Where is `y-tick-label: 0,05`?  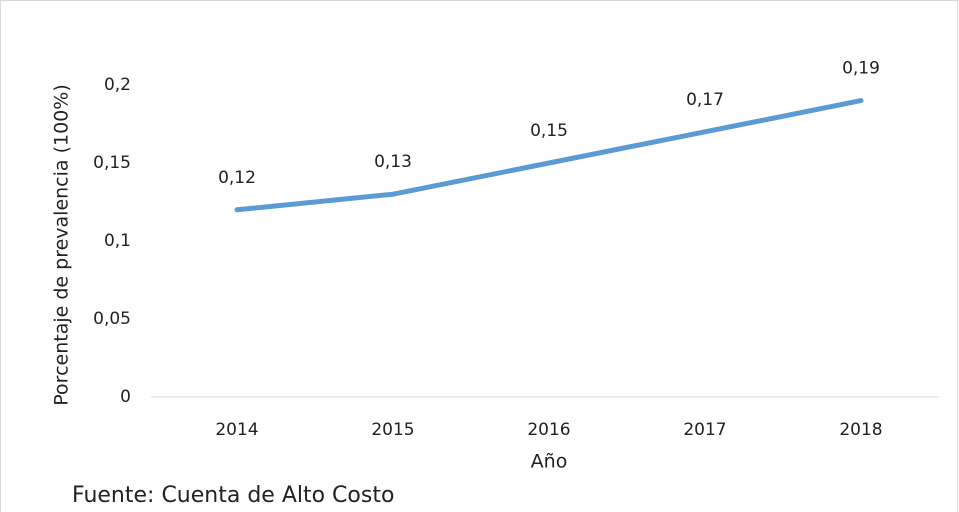
y-tick-label: 0,05 is located at coordinates (112, 319).